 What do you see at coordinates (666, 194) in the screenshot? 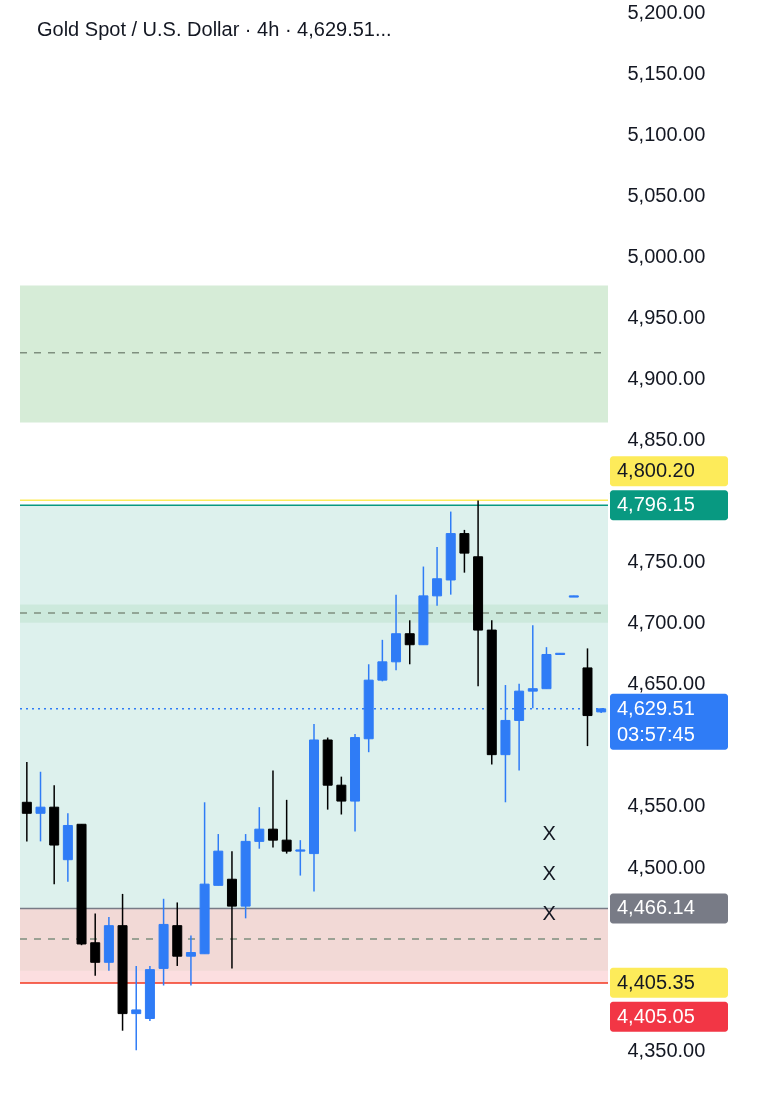
I see `y-tick-label: 5,050.00` at bounding box center [666, 194].